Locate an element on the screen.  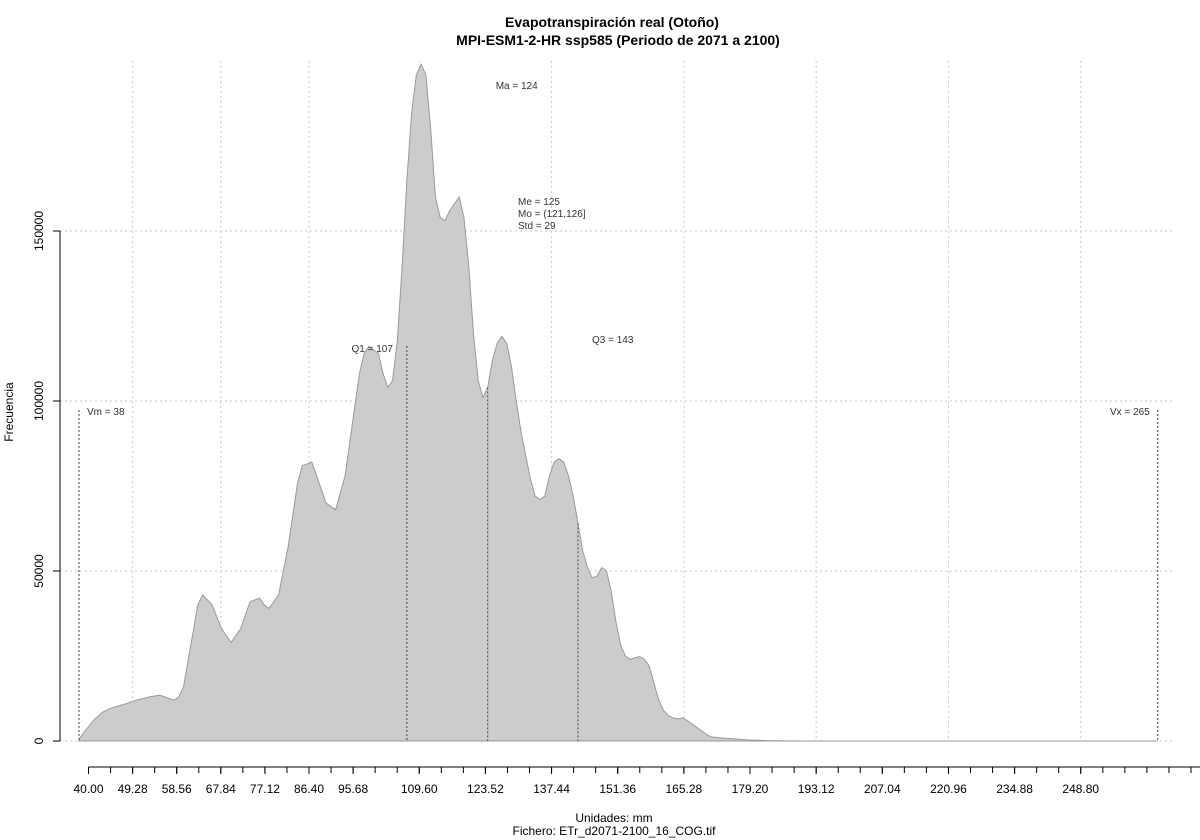
y-axis: 0 50000 100000 150000 is located at coordinates (46, 477).